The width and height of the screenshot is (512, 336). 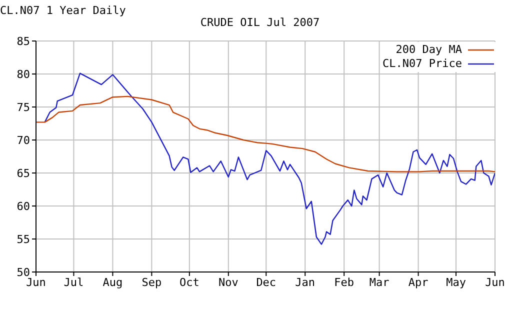 What do you see at coordinates (152, 282) in the screenshot?
I see `x-tick-label: Sep` at bounding box center [152, 282].